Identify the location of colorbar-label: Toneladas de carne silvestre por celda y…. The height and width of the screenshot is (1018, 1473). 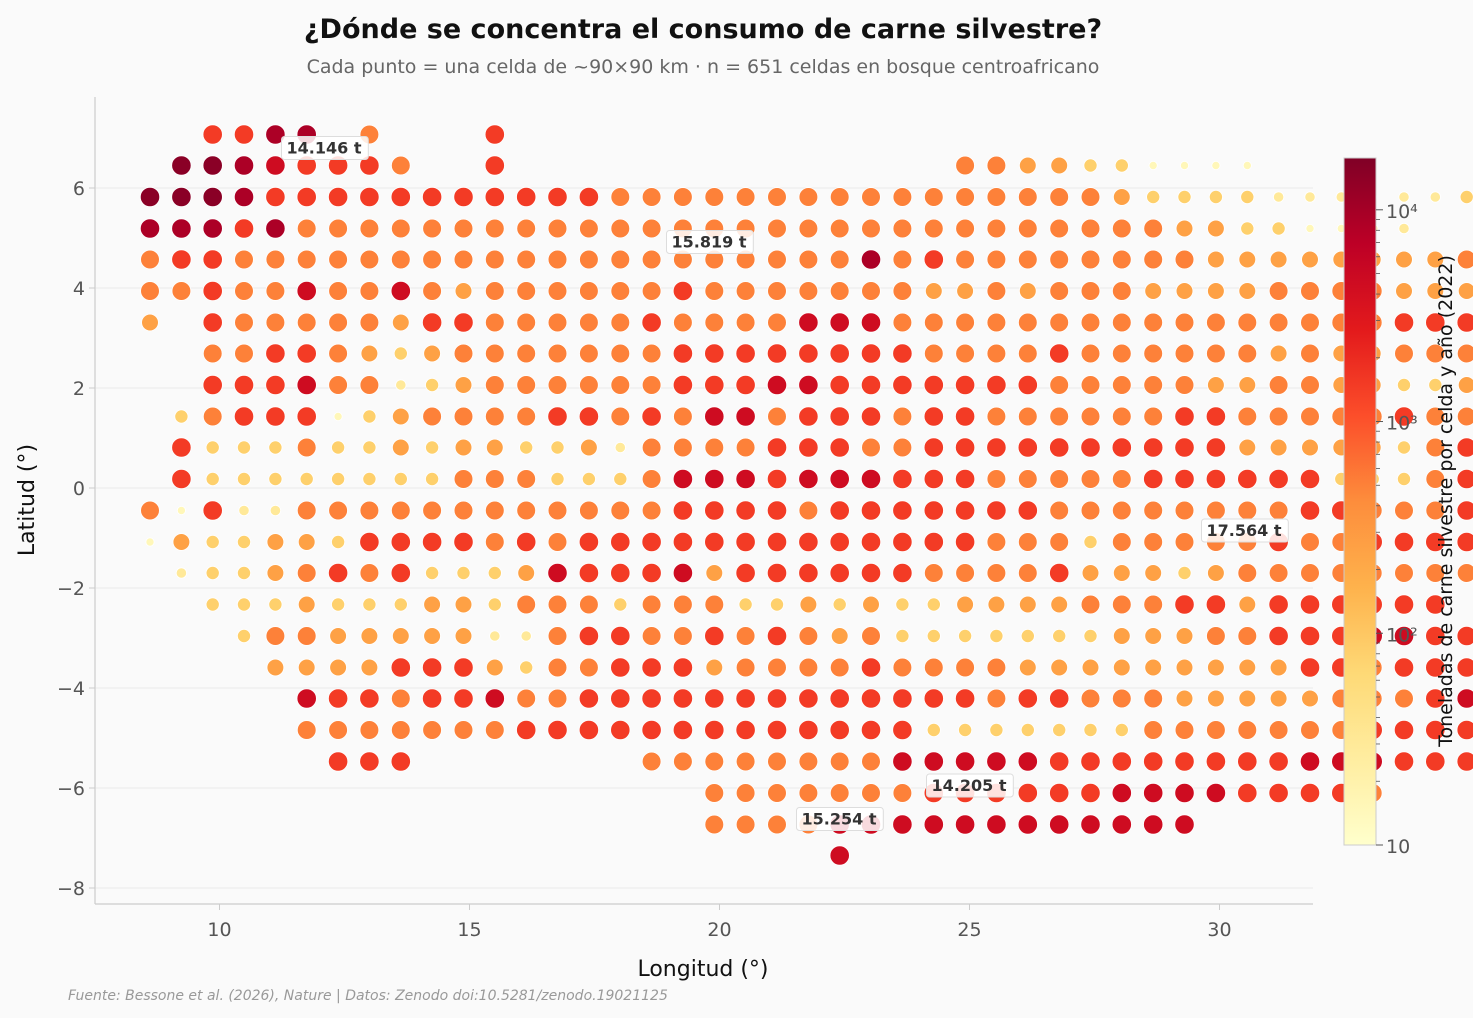
(1446, 501).